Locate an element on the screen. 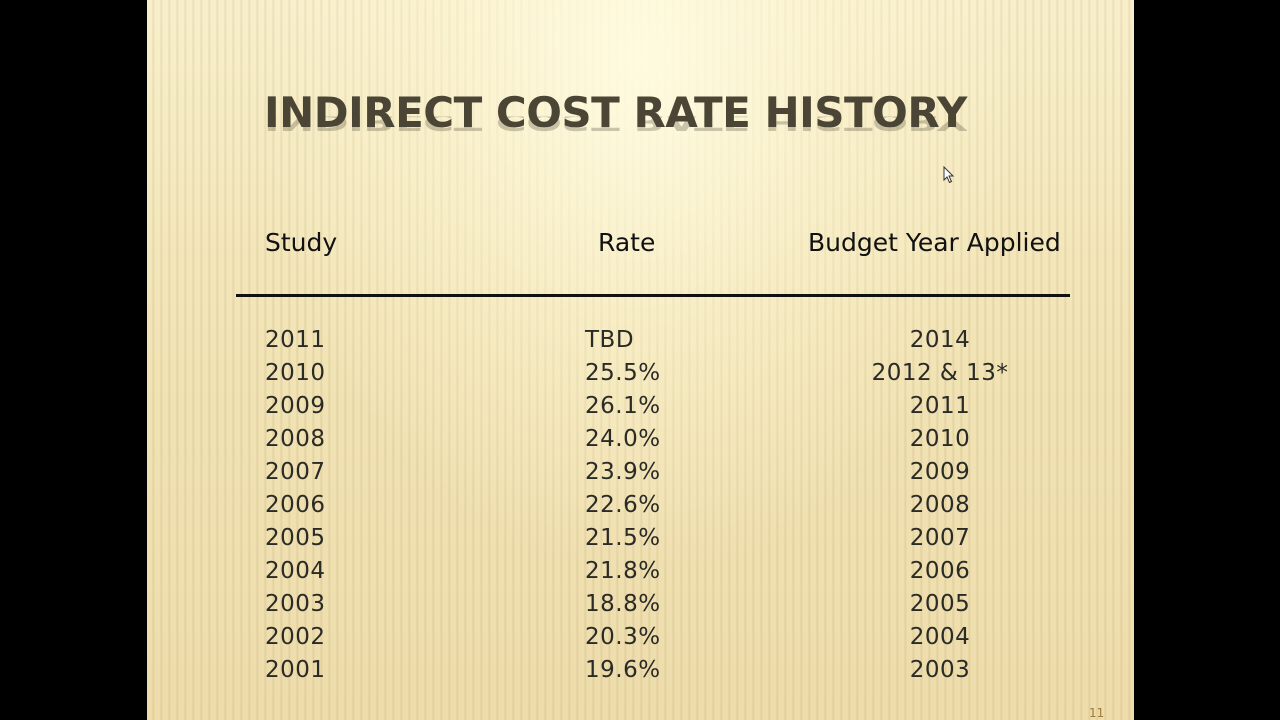 Image resolution: width=1280 pixels, height=720 pixels. table-row: 2005 21.5% 2007 is located at coordinates (618, 538).